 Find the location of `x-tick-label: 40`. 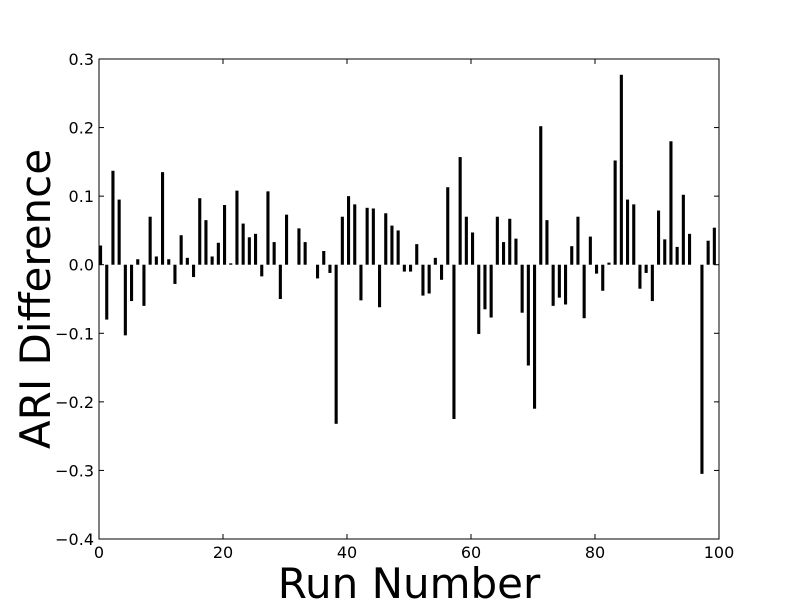

x-tick-label: 40 is located at coordinates (347, 552).